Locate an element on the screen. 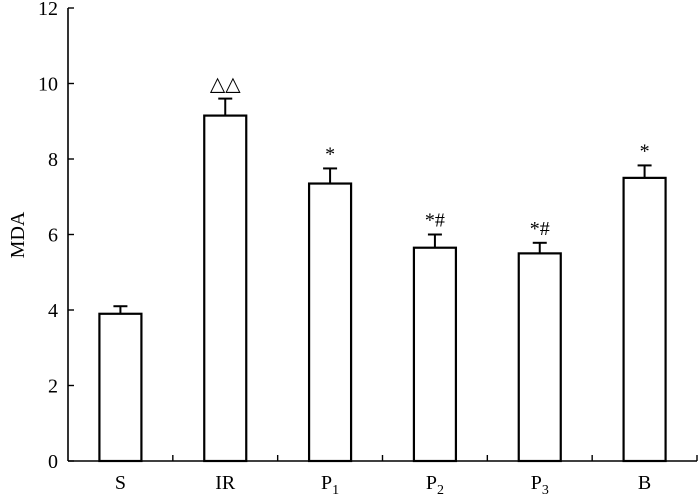 This screenshot has height=497, width=700. x-tick-label: P3 is located at coordinates (540, 484).